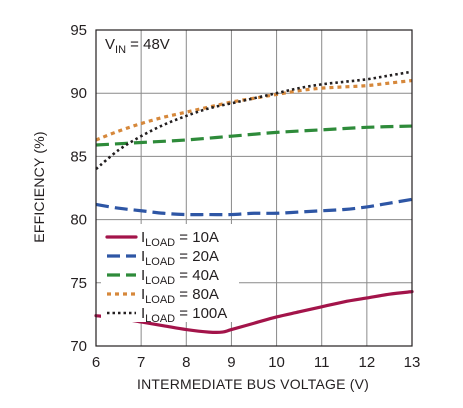 This screenshot has width=463, height=408. What do you see at coordinates (322, 362) in the screenshot?
I see `x-tick-label: 11` at bounding box center [322, 362].